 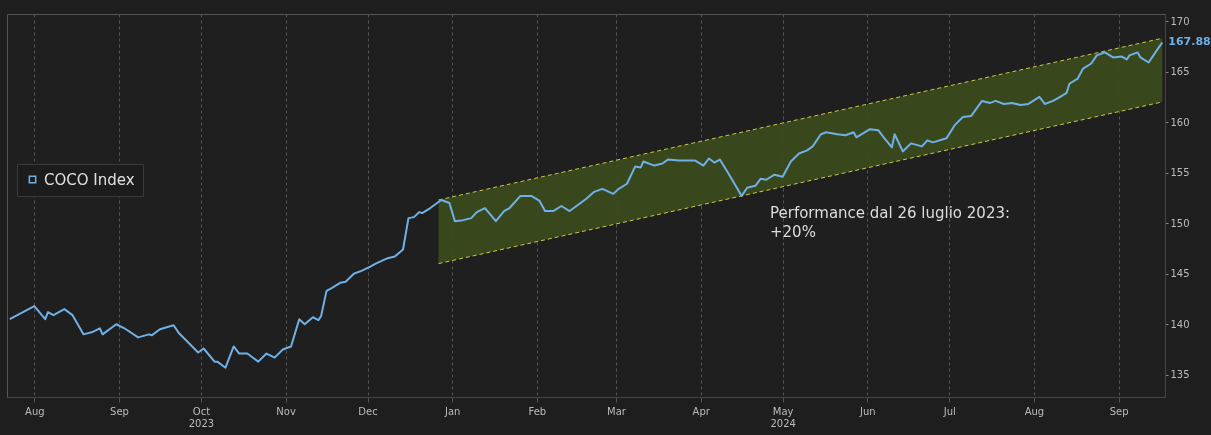 What do you see at coordinates (537, 411) in the screenshot?
I see `x-tick-label: Feb` at bounding box center [537, 411].